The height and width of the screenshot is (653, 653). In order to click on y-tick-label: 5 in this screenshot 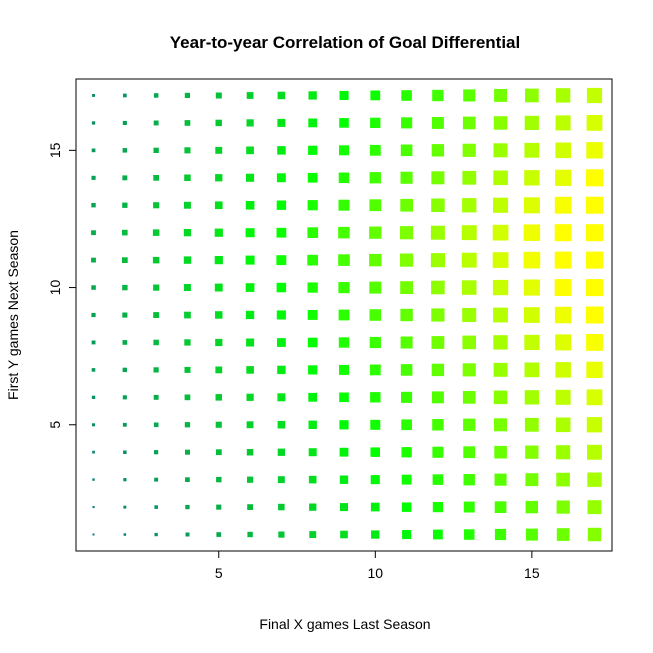, I will do `click(55, 425)`.